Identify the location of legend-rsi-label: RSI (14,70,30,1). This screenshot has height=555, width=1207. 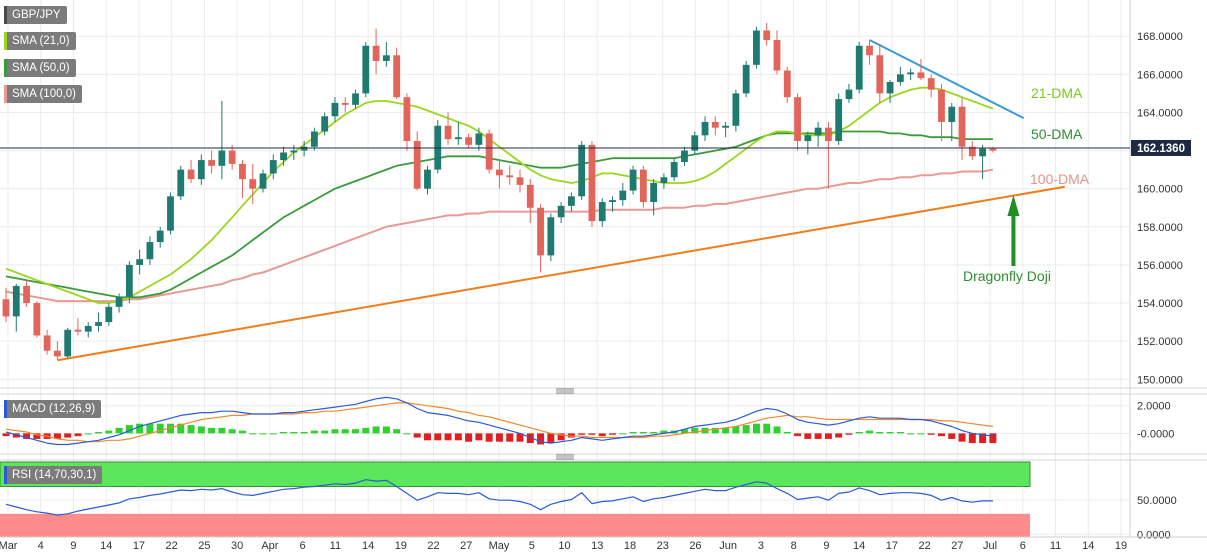
(54, 475).